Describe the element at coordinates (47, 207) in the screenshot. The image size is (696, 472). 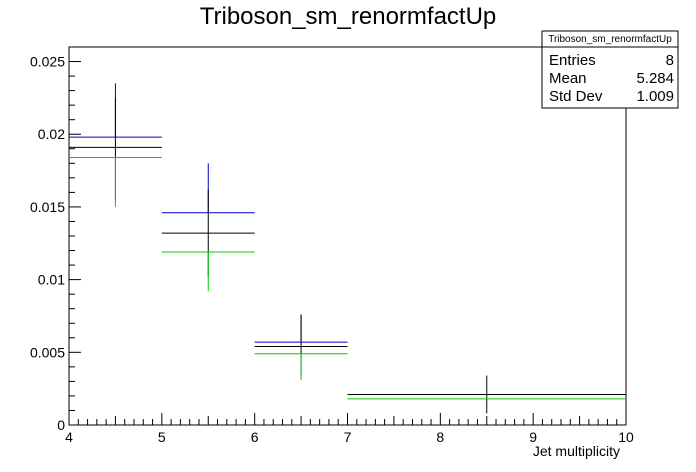
I see `y-tick-label: 0.015` at that location.